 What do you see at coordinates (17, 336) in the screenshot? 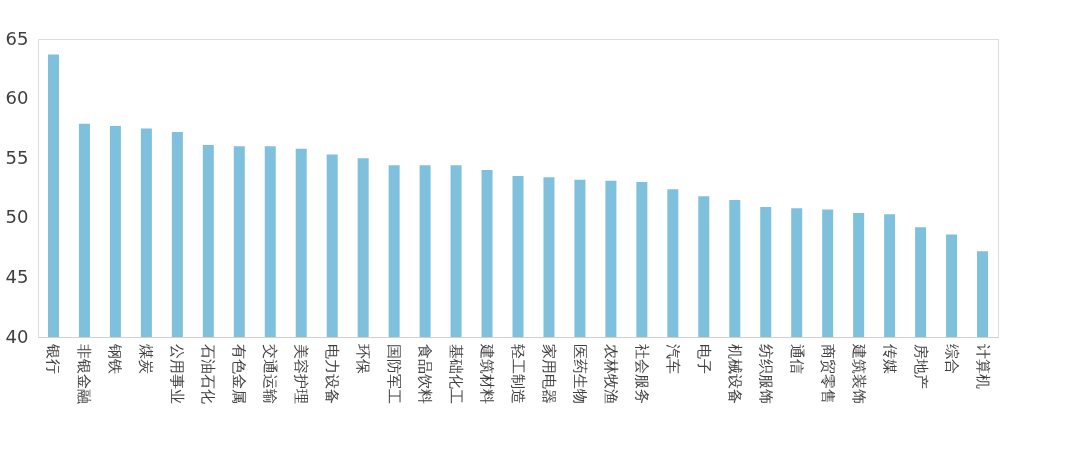
I see `y-tick-label: 40` at bounding box center [17, 336].